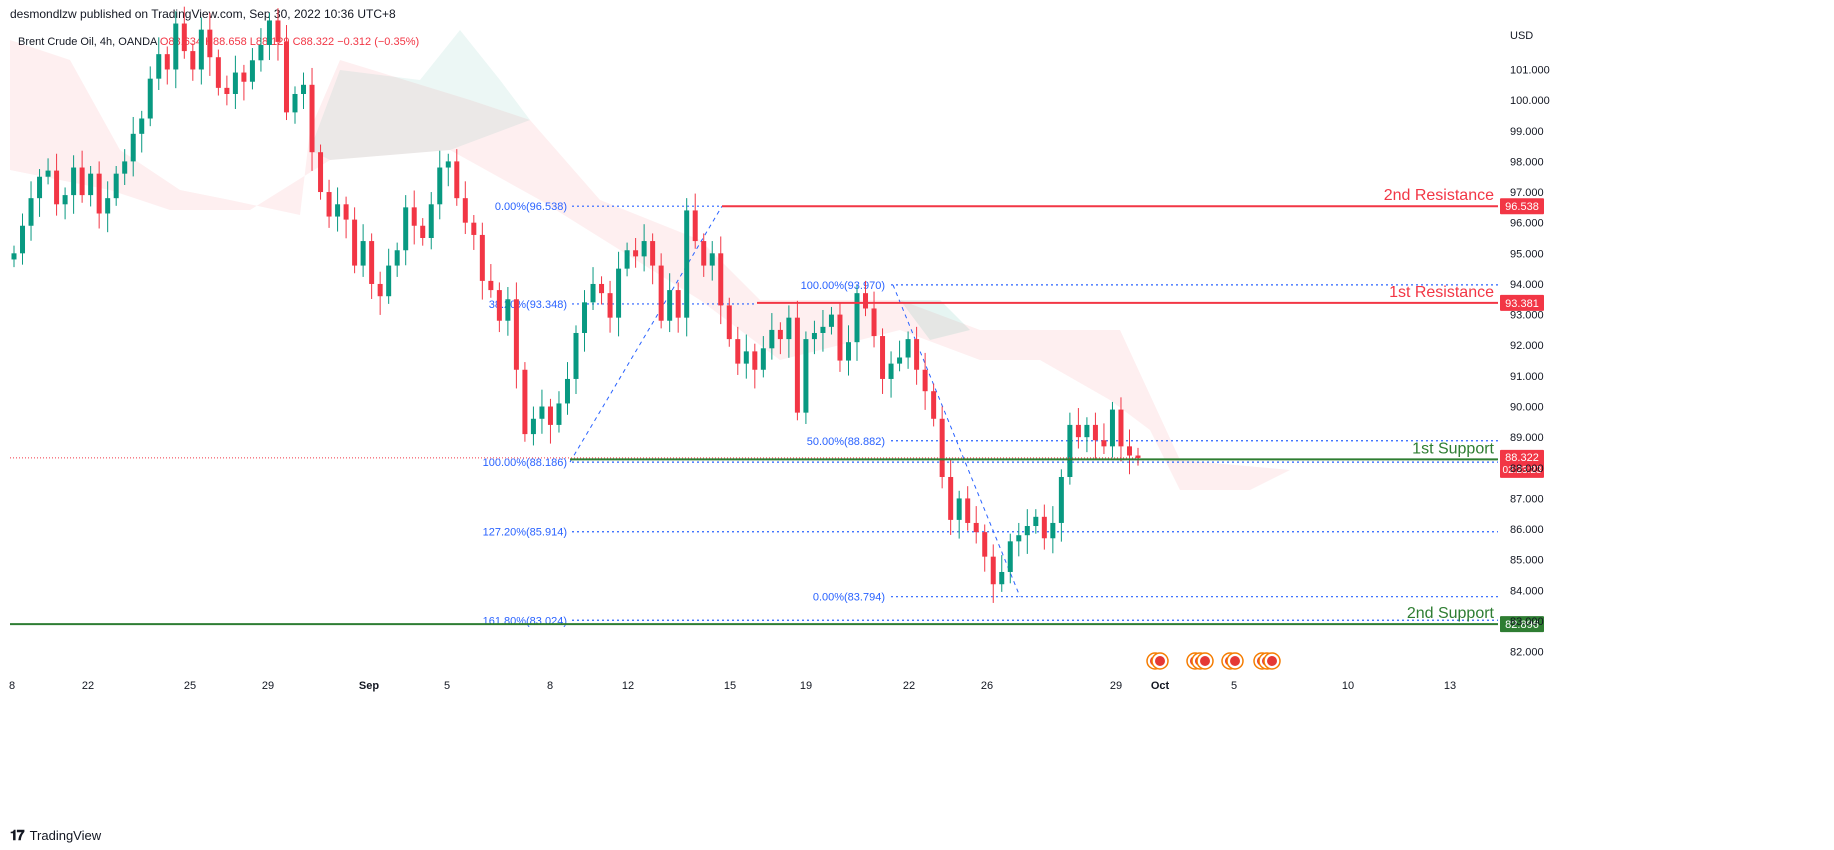 The image size is (1834, 850). Describe the element at coordinates (628, 686) in the screenshot. I see `x-tick-label: 12` at that location.